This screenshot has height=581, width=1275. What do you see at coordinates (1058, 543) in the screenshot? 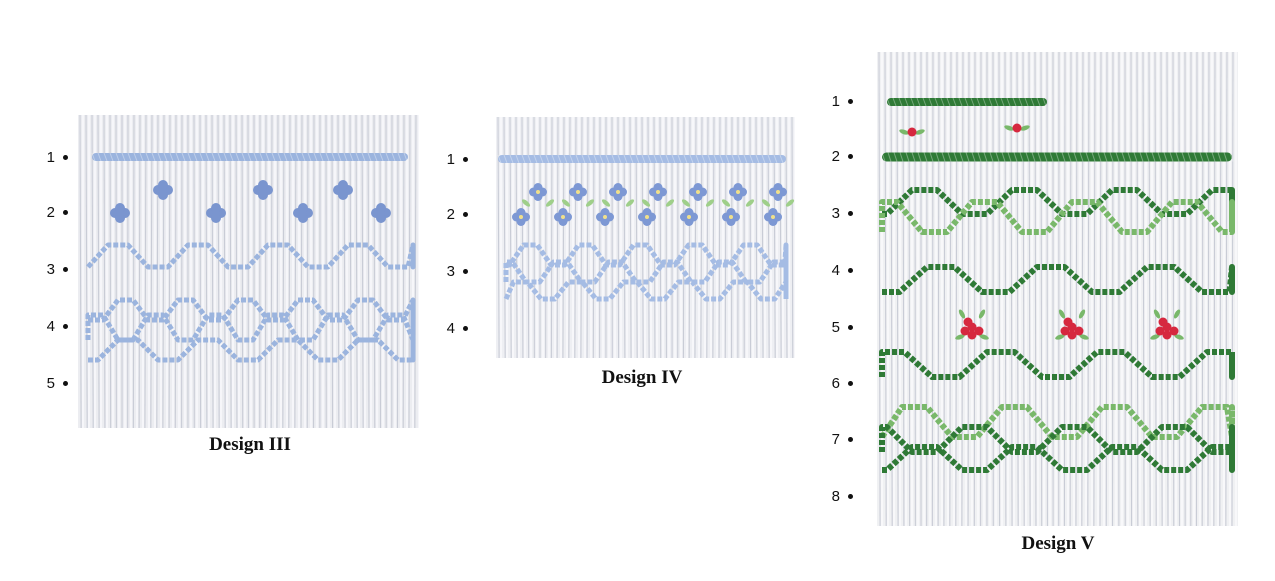
I see `design-v-caption: Design V` at bounding box center [1058, 543].